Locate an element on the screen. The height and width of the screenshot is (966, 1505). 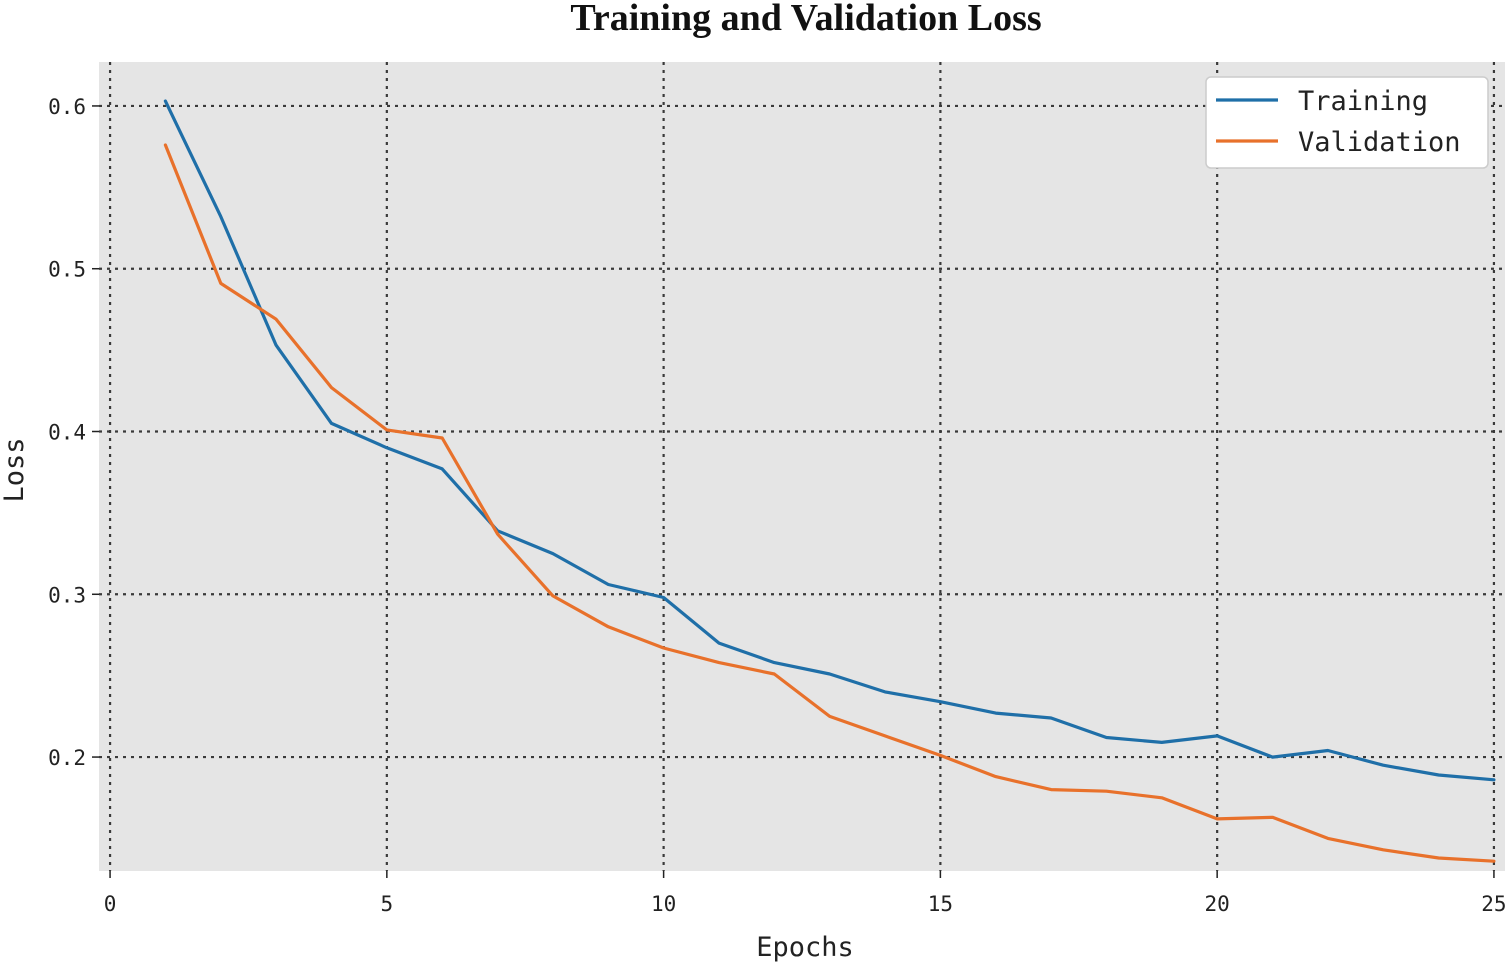
x-tick-label: 10 is located at coordinates (663, 904).